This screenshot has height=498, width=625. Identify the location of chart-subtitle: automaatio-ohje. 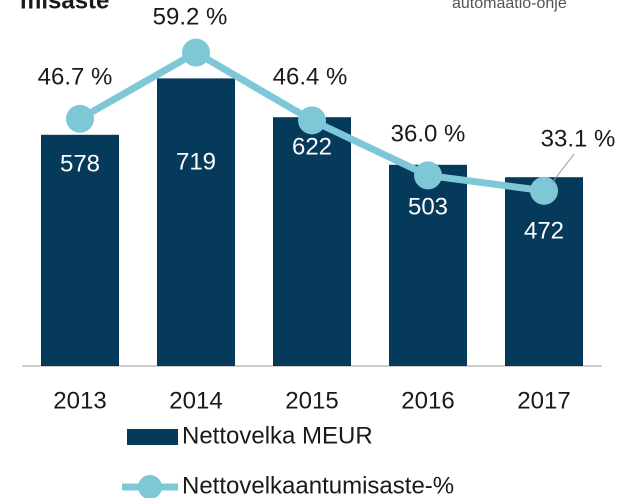
(509, 6).